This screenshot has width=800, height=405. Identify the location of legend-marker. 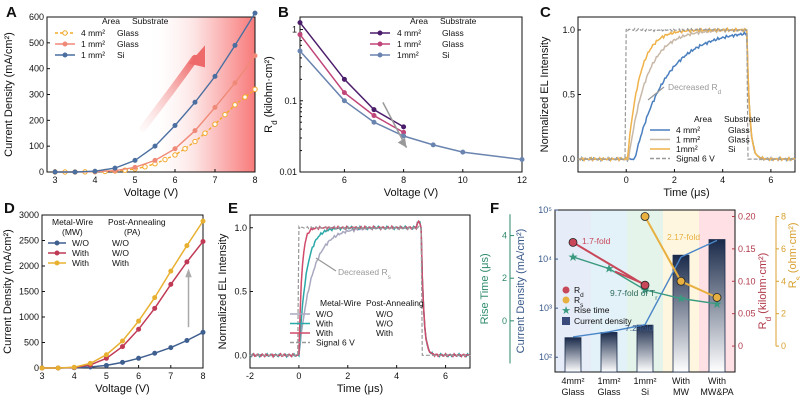
(65, 44).